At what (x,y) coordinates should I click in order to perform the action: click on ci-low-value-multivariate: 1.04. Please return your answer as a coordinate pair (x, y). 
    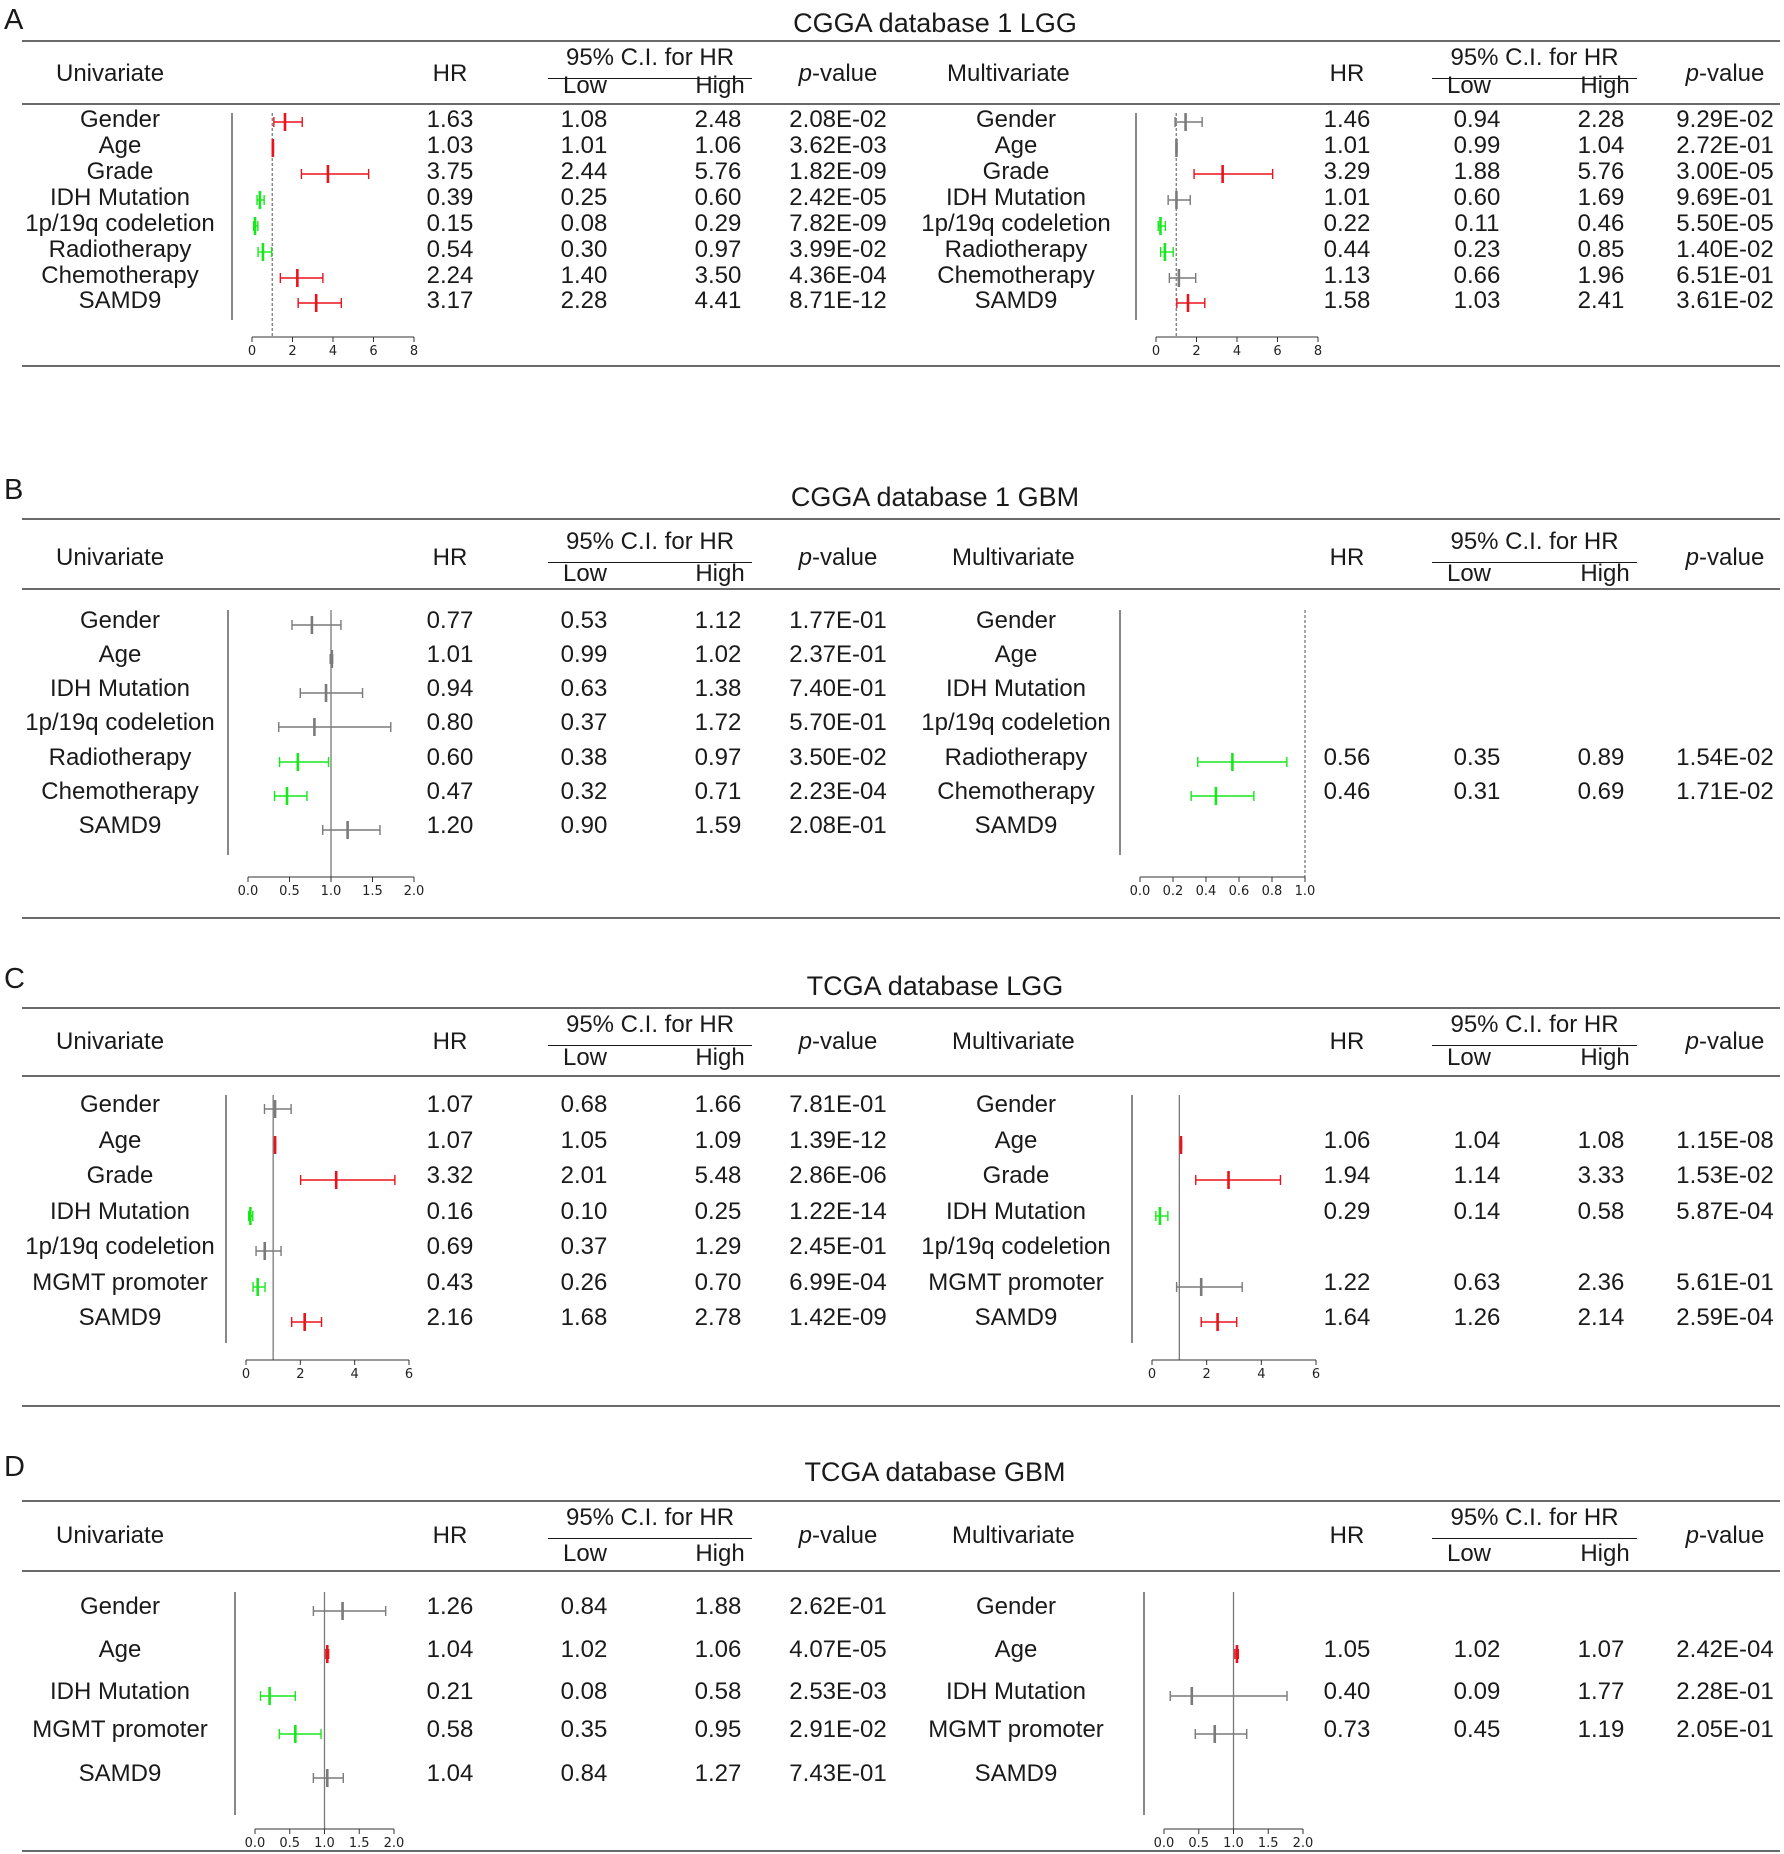
    Looking at the image, I should click on (1477, 1140).